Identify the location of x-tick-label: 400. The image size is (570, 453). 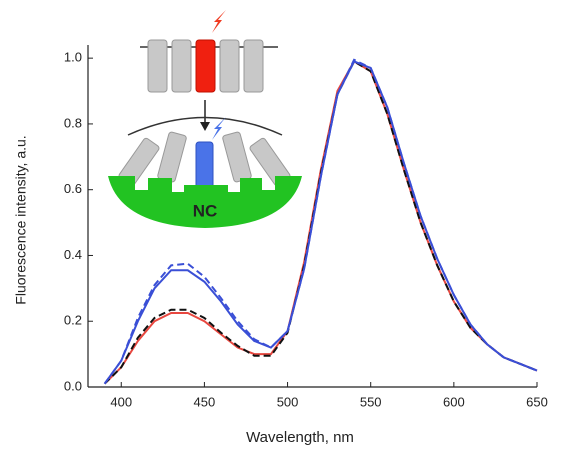
(121, 401).